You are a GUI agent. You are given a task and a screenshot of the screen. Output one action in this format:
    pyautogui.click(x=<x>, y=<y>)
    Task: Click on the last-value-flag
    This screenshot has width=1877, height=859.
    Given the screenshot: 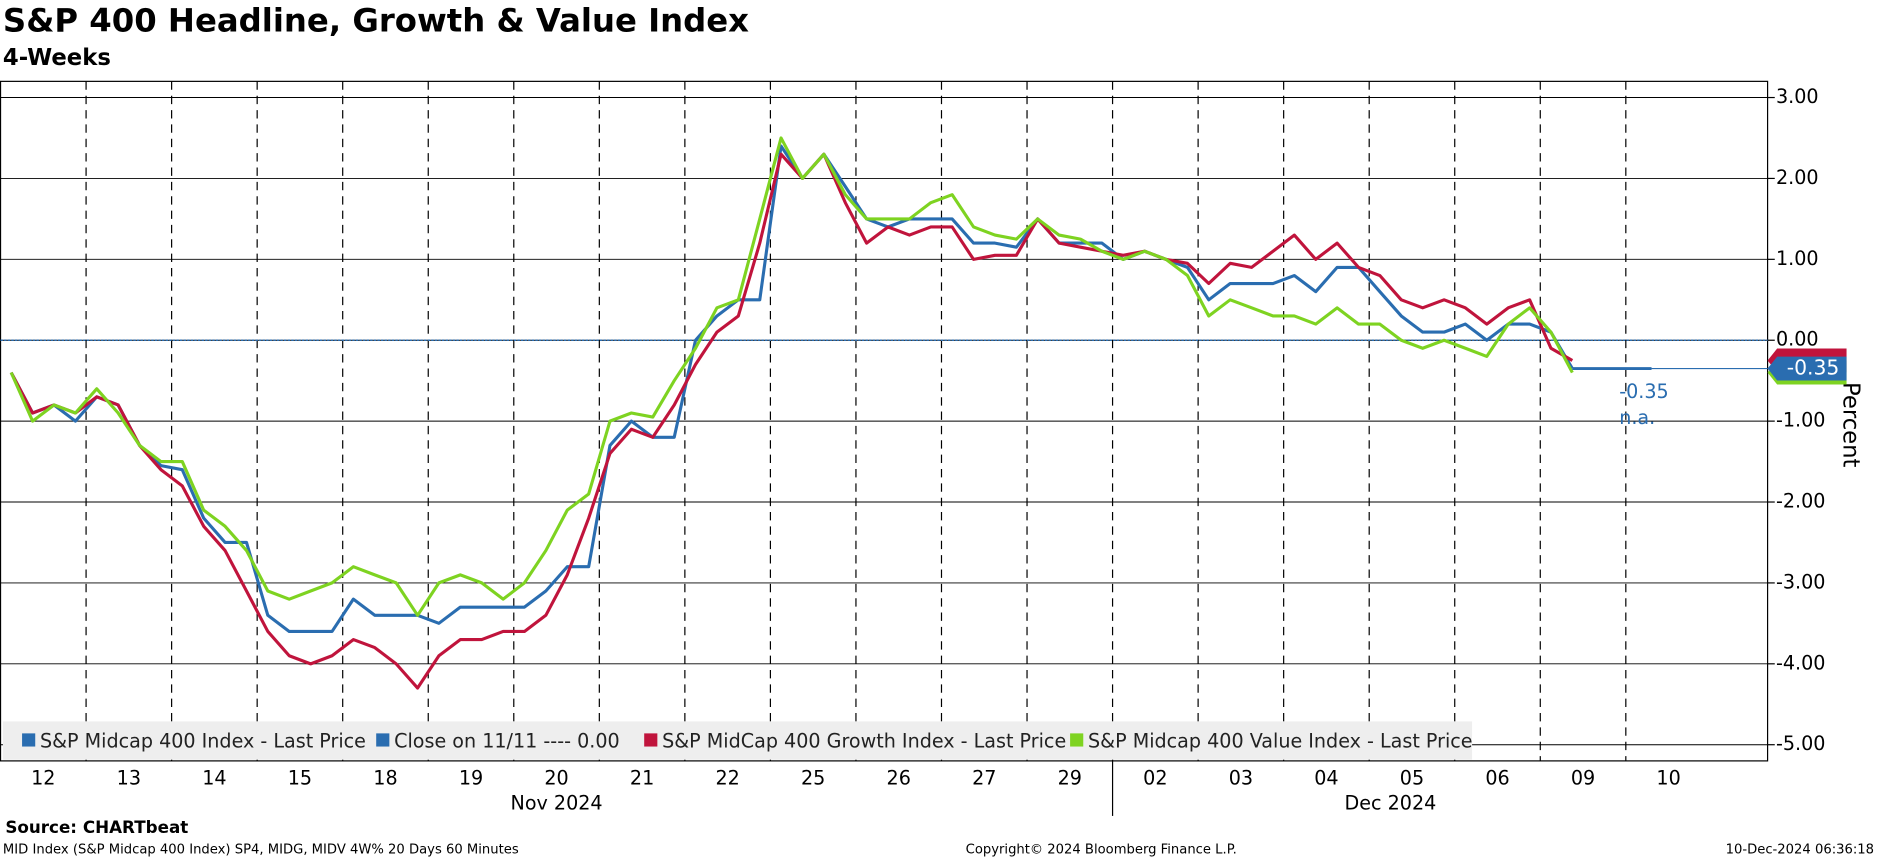 What is the action you would take?
    pyautogui.click(x=1807, y=368)
    